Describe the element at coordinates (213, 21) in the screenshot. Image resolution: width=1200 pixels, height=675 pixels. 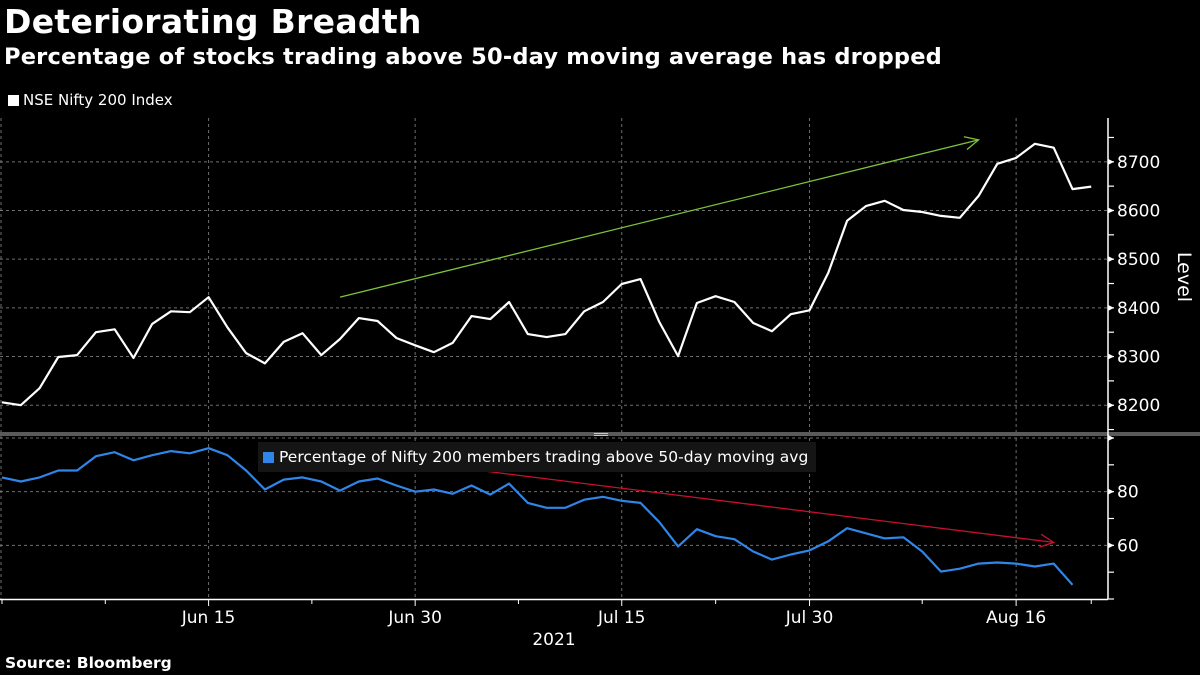
I see `chart-title: Deteriorating Breadth` at that location.